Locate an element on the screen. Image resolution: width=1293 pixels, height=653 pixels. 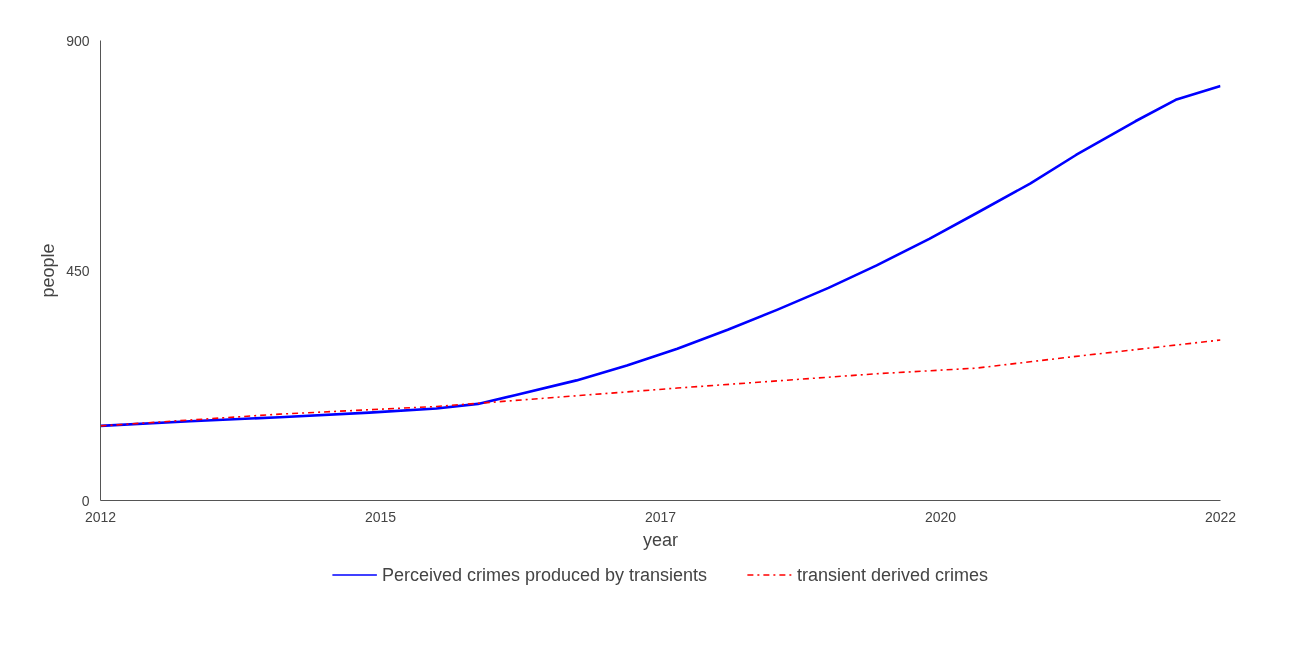
x-tick-label: 2012 is located at coordinates (100, 516).